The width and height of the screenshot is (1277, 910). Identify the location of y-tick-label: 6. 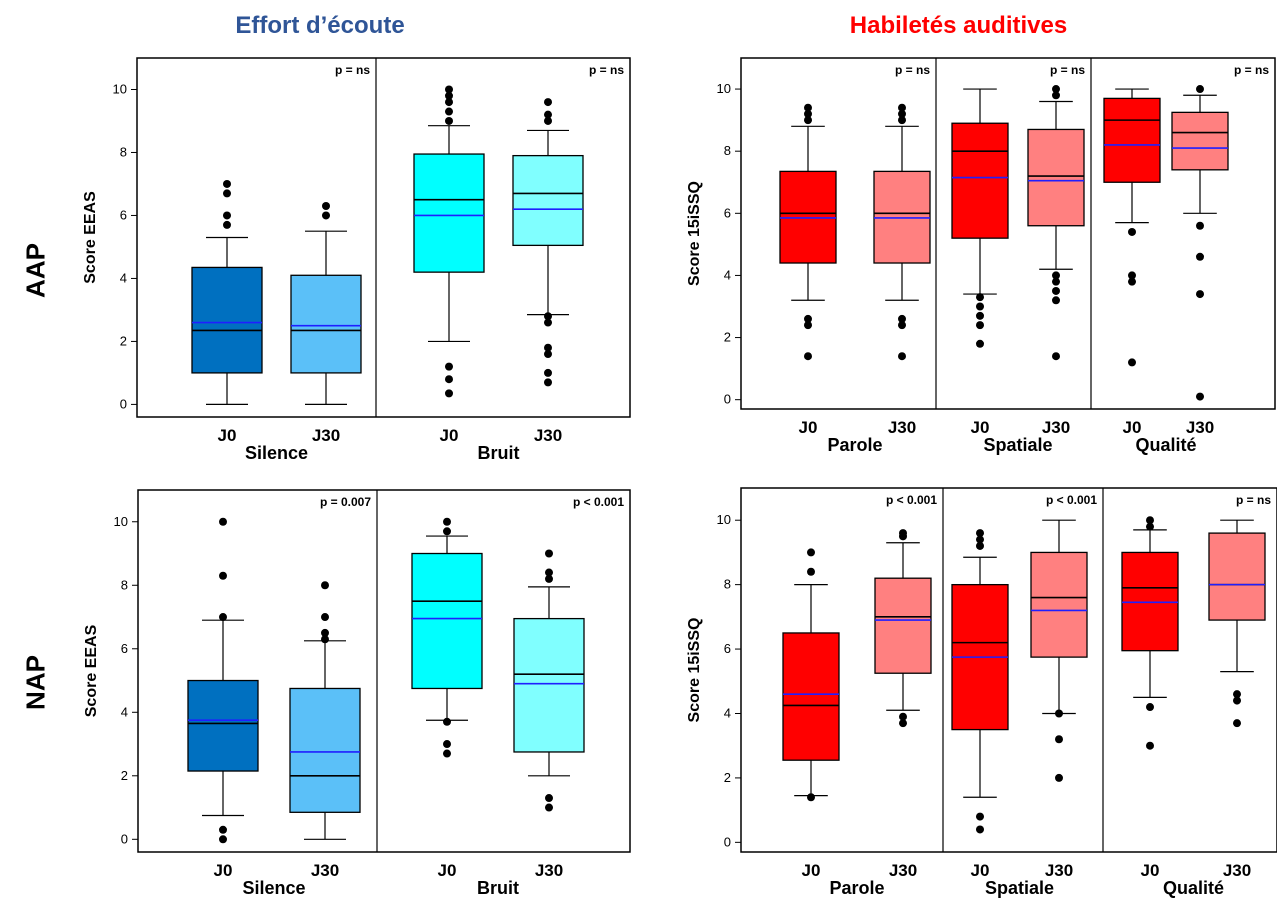
(727, 212).